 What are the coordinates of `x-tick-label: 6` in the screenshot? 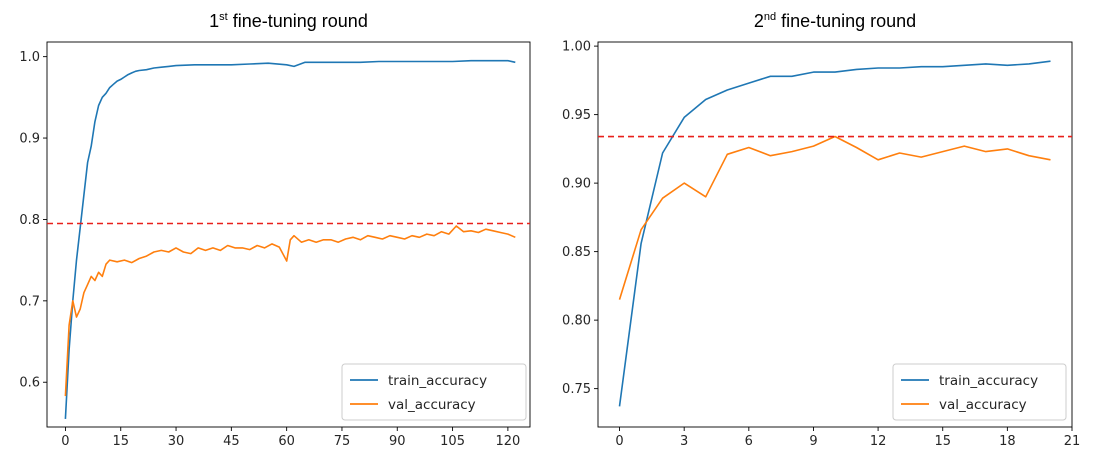 It's located at (749, 441).